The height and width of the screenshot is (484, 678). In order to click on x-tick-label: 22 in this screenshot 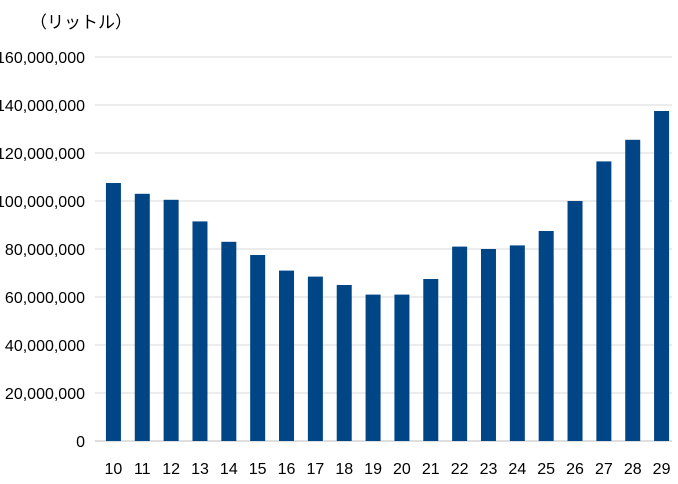, I will do `click(460, 469)`.